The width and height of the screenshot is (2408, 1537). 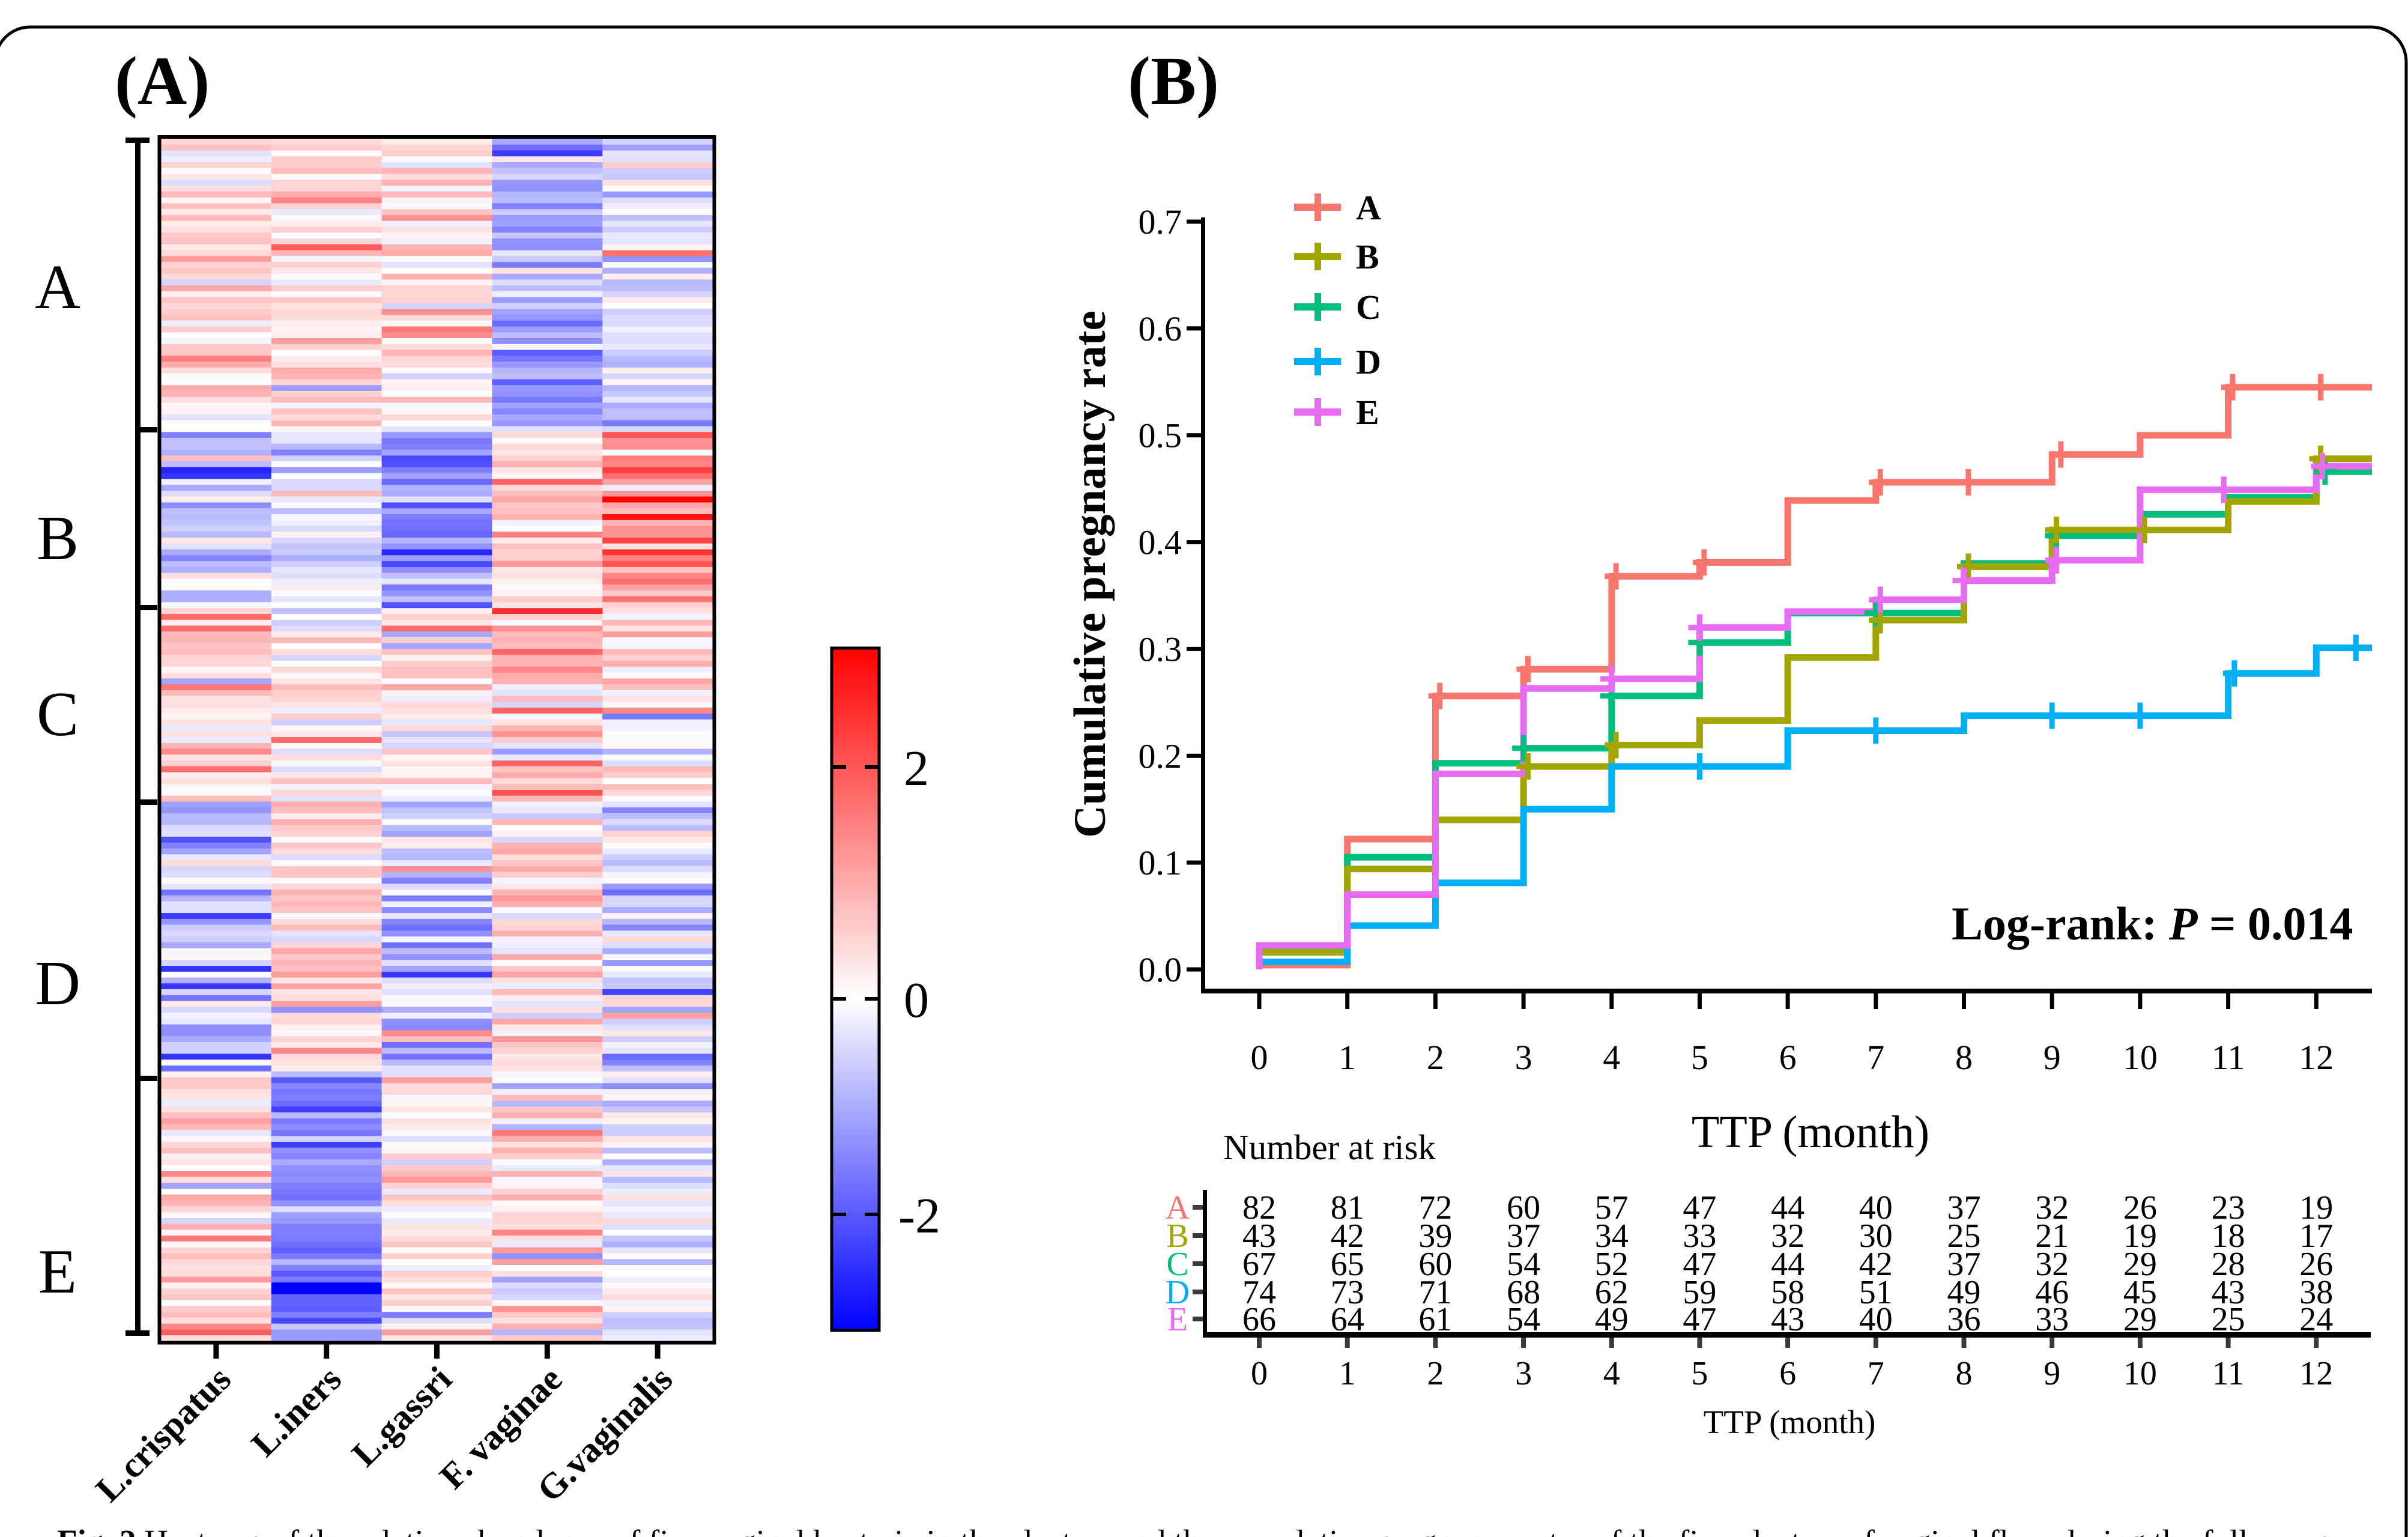 What do you see at coordinates (1160, 328) in the screenshot?
I see `svg-text: 0.6` at bounding box center [1160, 328].